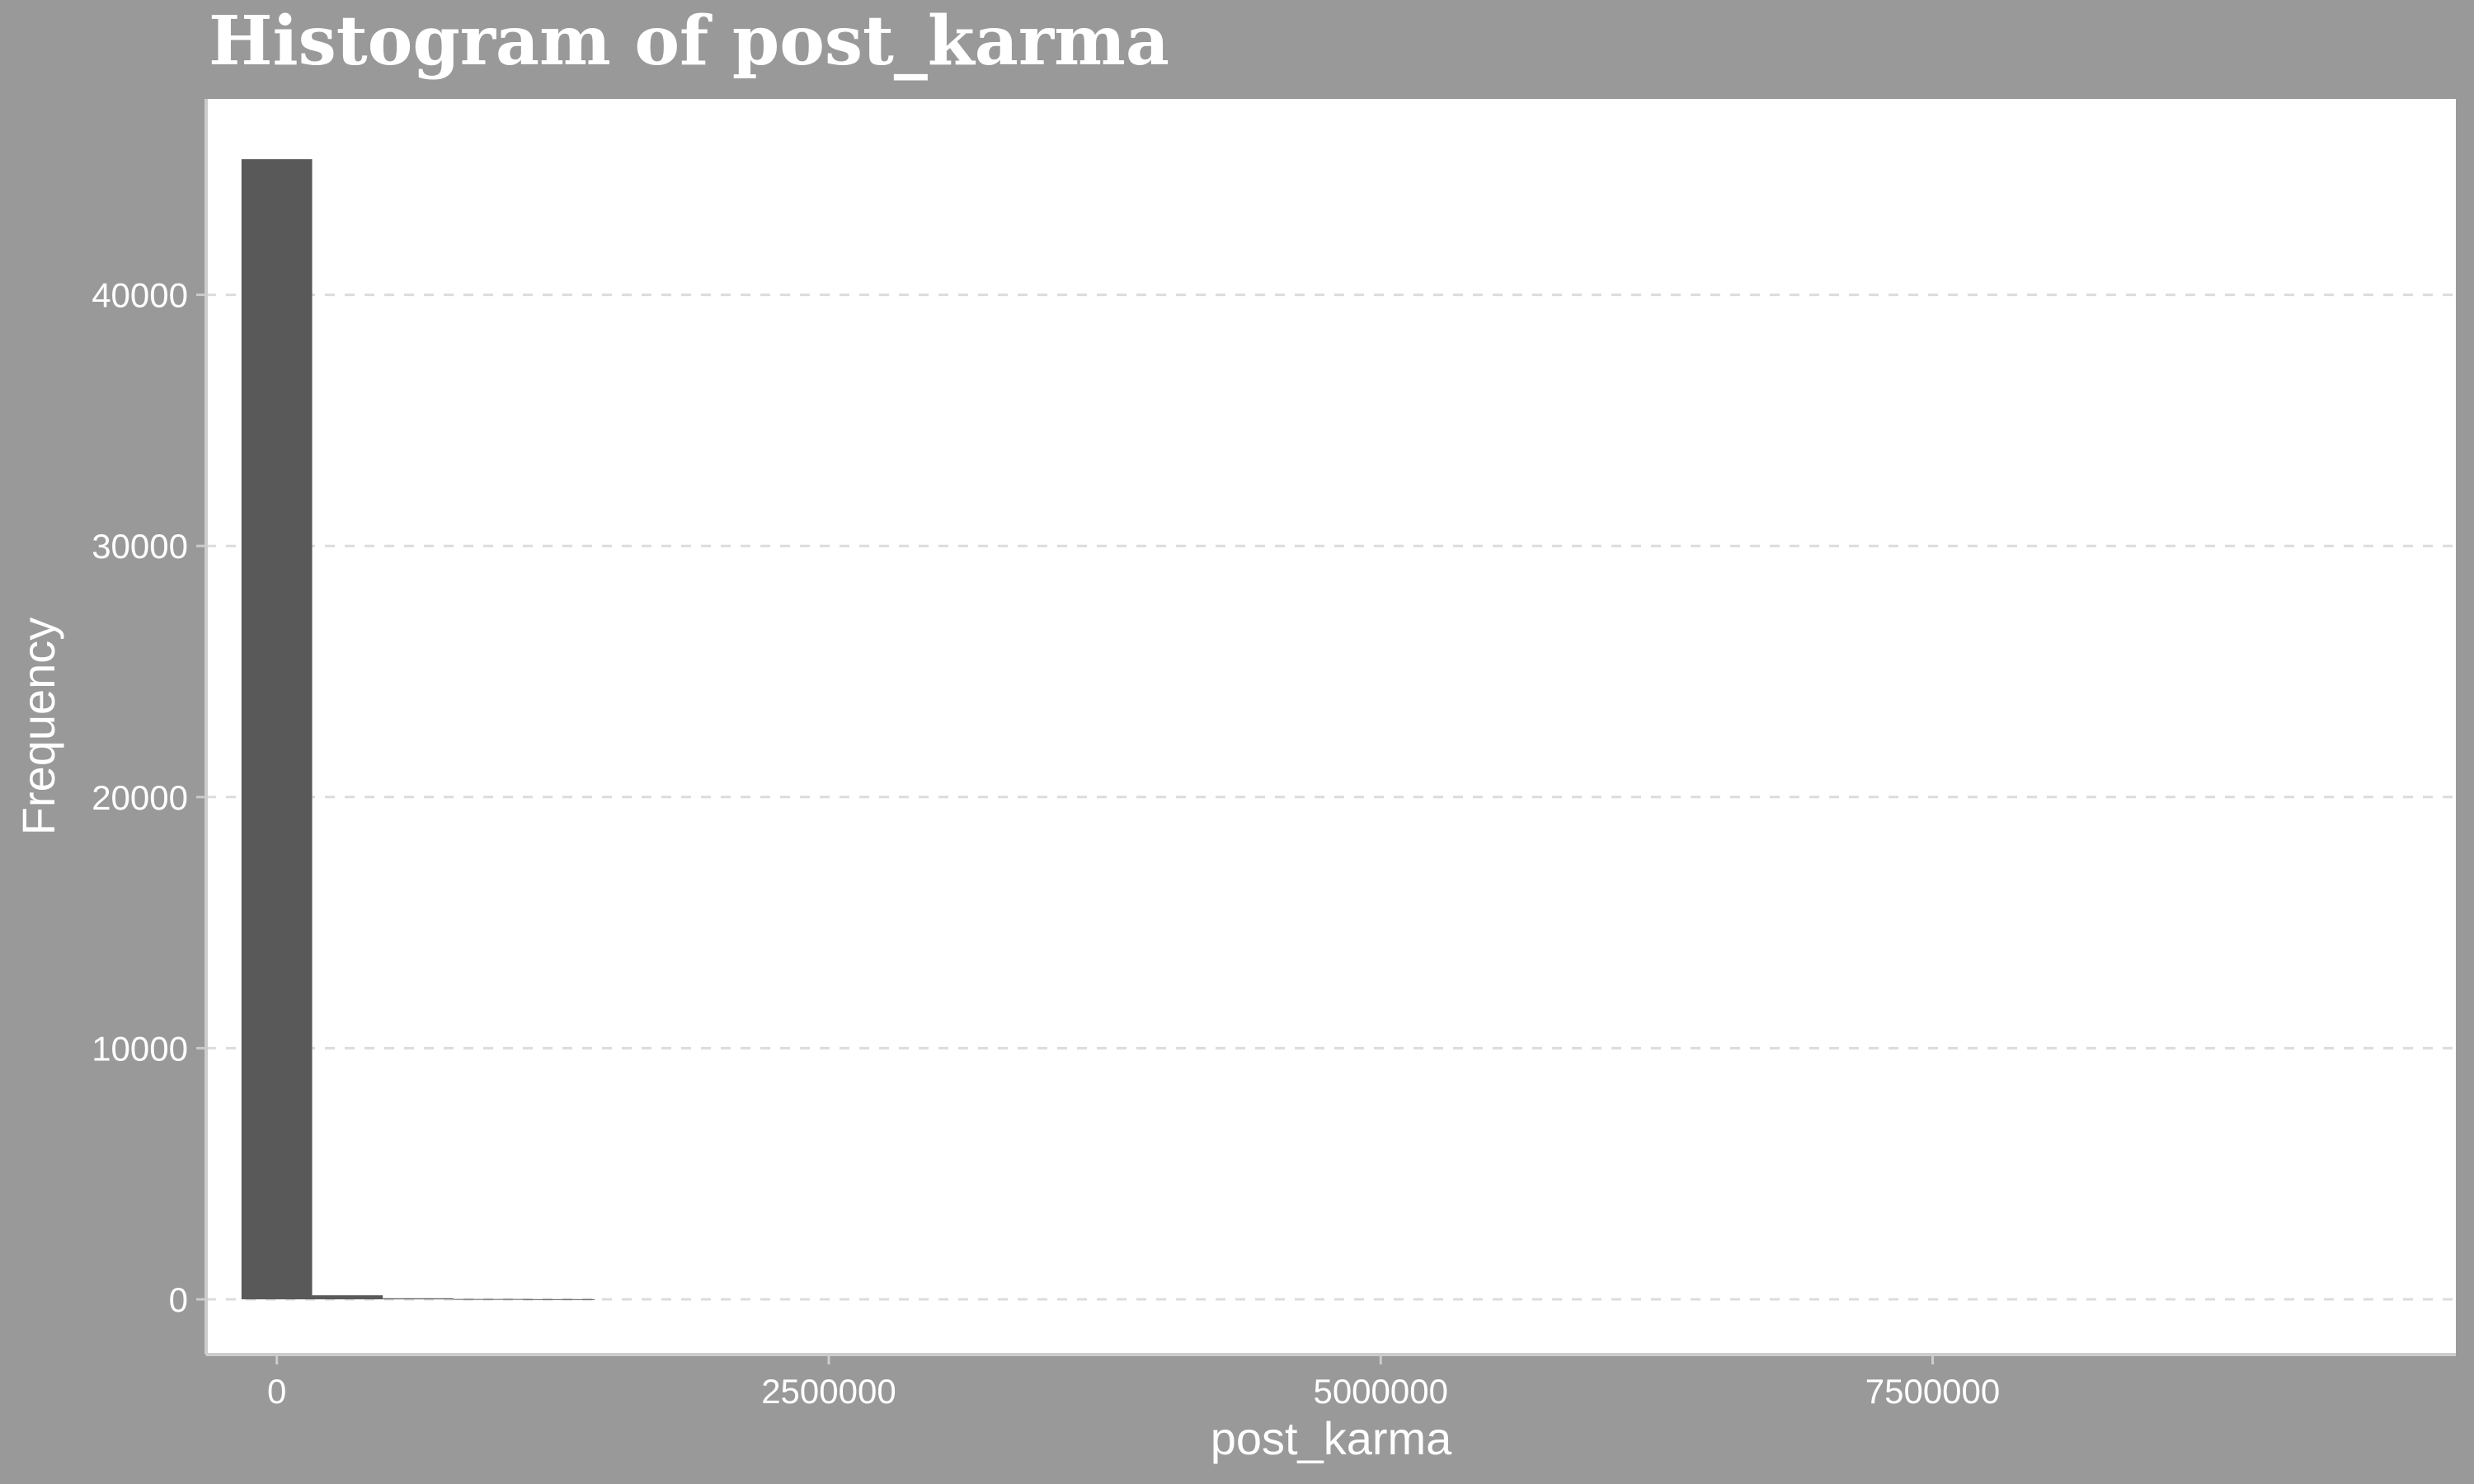 The image size is (2474, 1484). Describe the element at coordinates (1133, 1383) in the screenshot. I see `x-axis-ticks: 0 2500000 5000000 7500000` at that location.